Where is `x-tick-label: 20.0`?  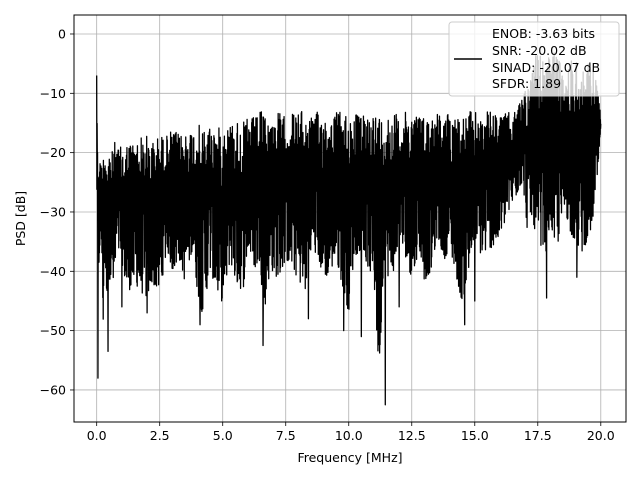 x-tick-label: 20.0 is located at coordinates (601, 435).